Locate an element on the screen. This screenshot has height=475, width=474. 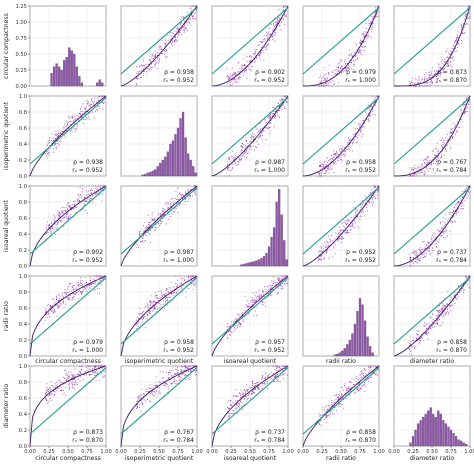
y-axis-label: isoperimetric quotient is located at coordinates (6, 135).